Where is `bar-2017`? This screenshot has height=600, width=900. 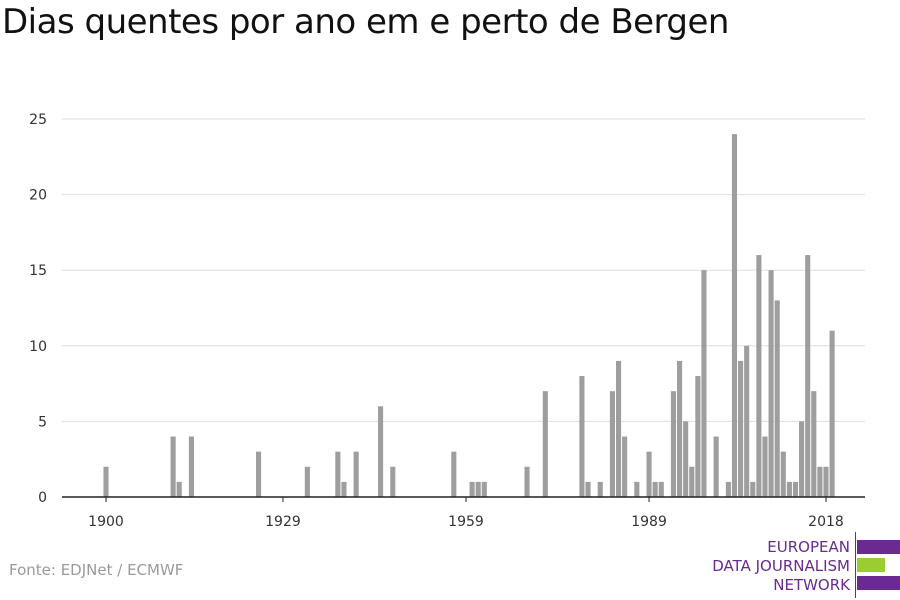 bar-2017 is located at coordinates (820, 481).